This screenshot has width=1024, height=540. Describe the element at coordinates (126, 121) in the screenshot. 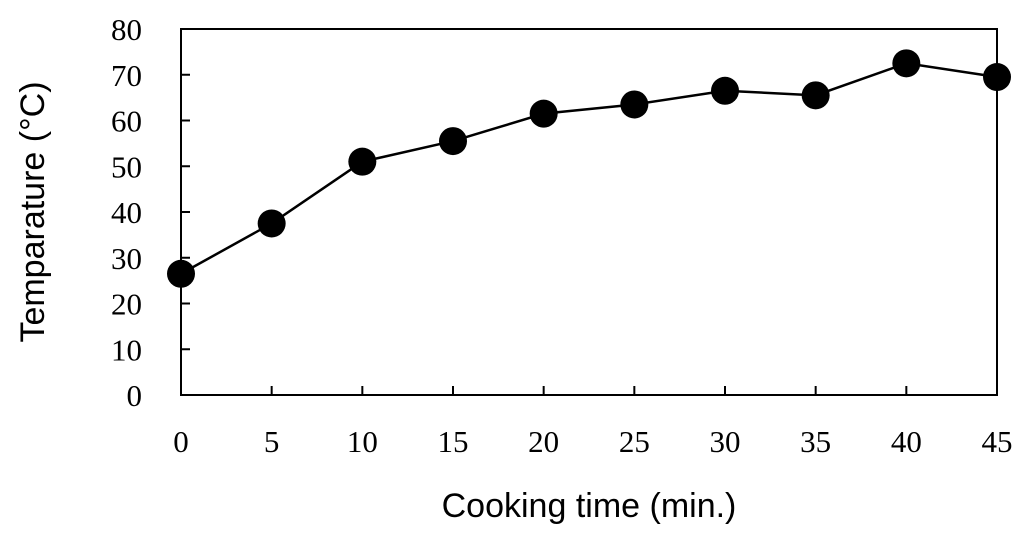

I see `y-tick-label: 60` at that location.